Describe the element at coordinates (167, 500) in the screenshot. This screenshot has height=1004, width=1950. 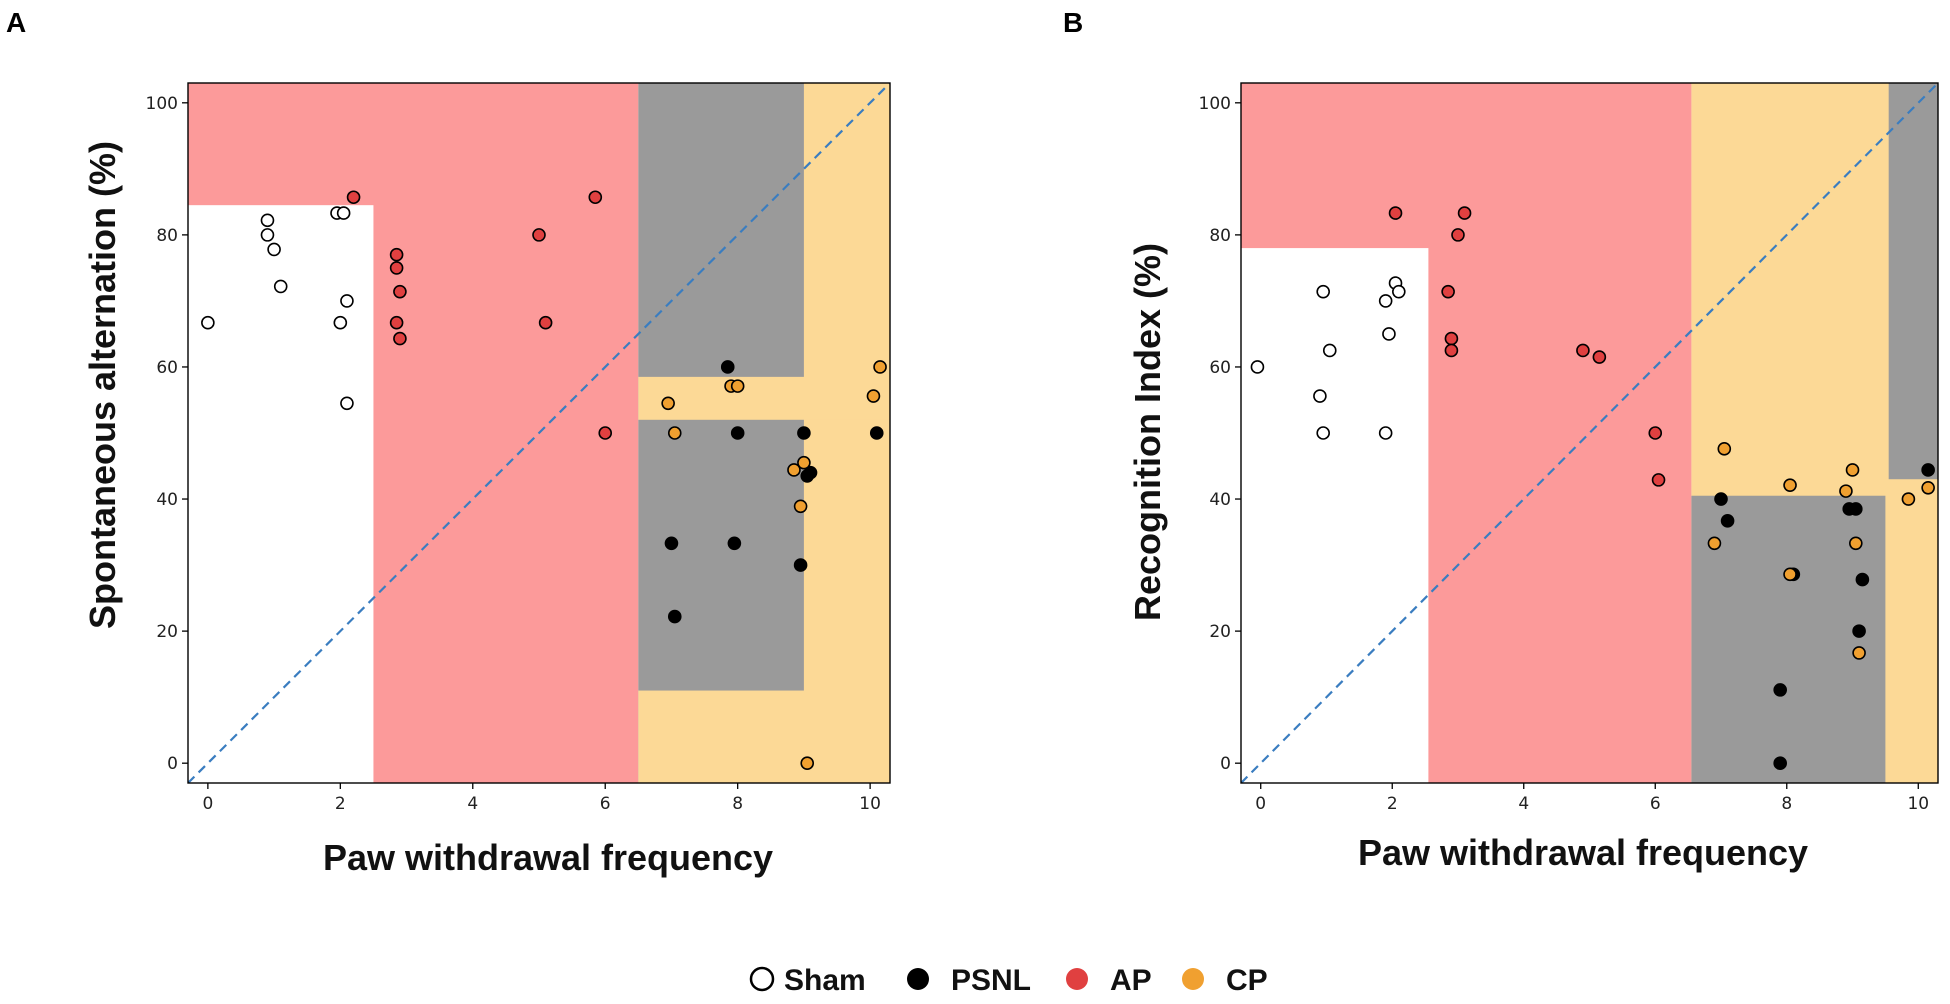
I see `panel-a-y-tick-label-2: 40` at that location.